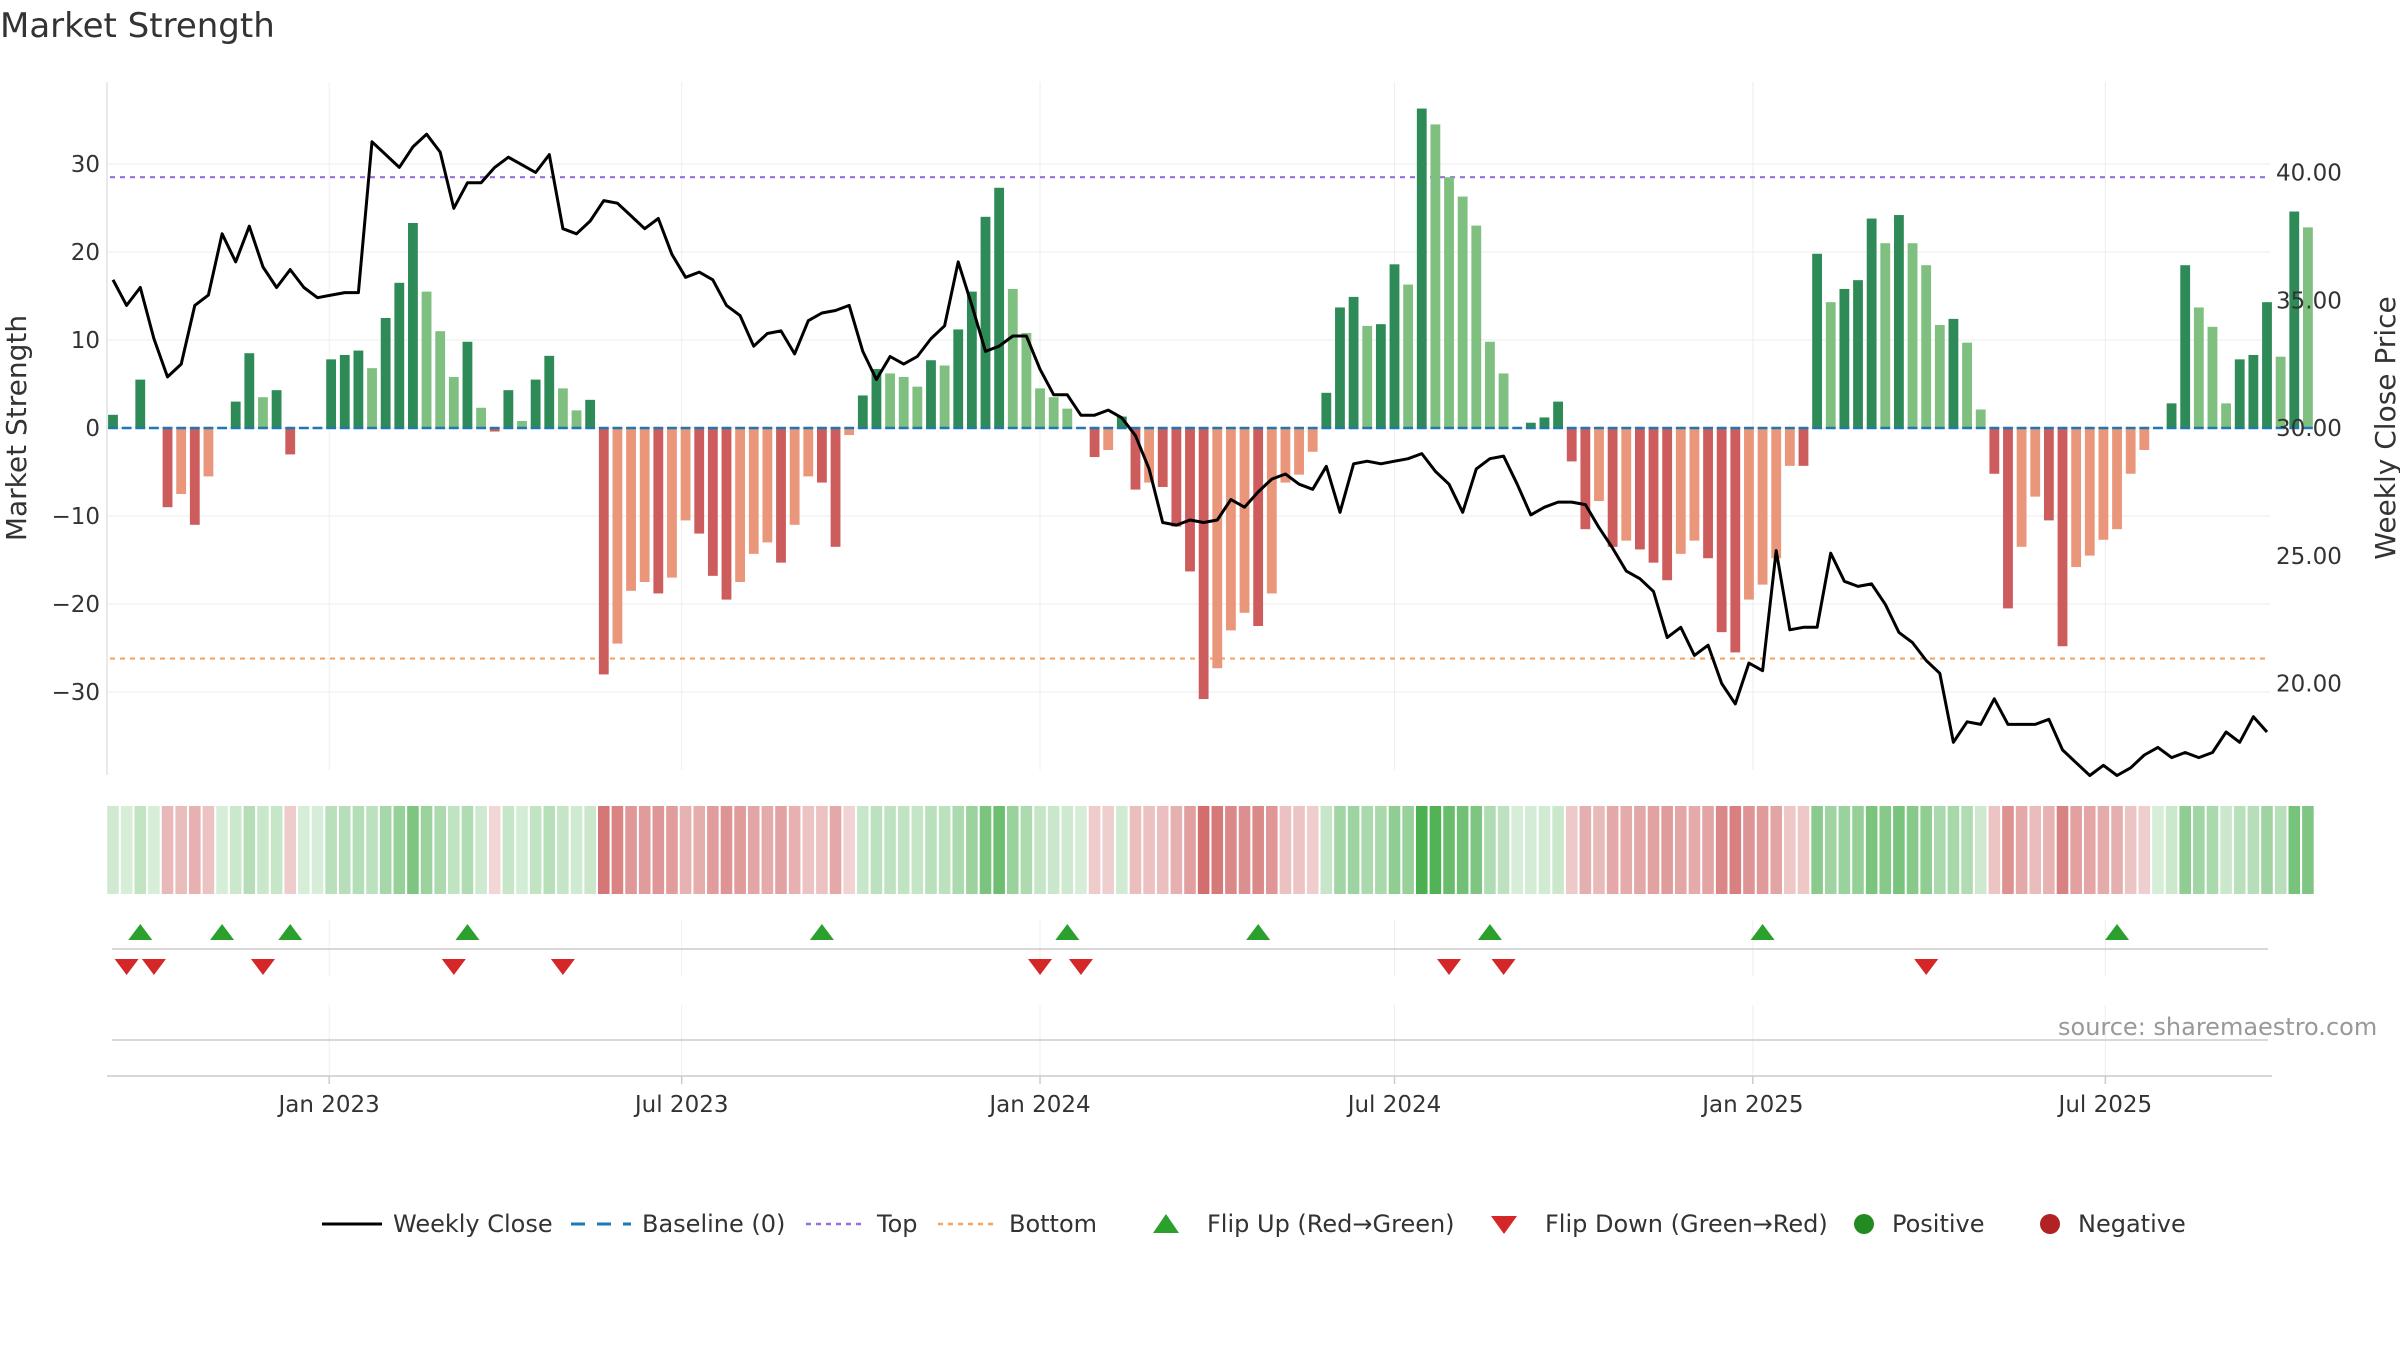 Image resolution: width=2400 pixels, height=1350 pixels. Describe the element at coordinates (2309, 174) in the screenshot. I see `y2-tick-label: 40.00` at that location.